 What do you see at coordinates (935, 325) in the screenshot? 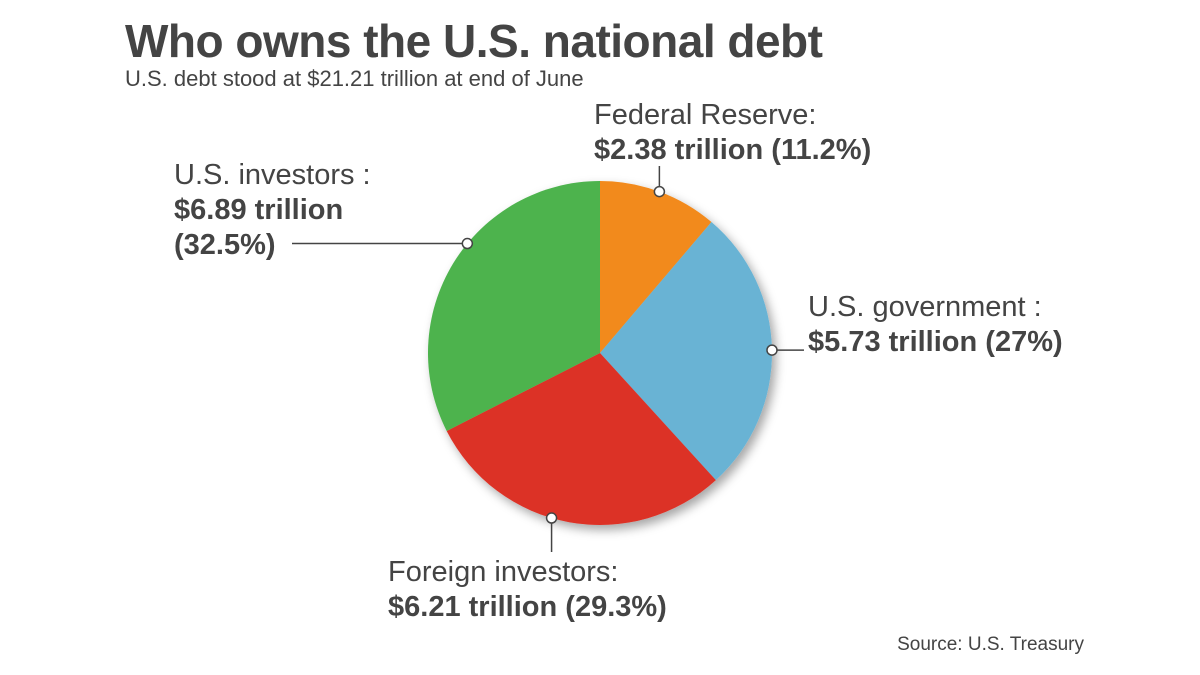
I see `label-us-government: U.S. government : $5.73 trillion (27%)` at bounding box center [935, 325].